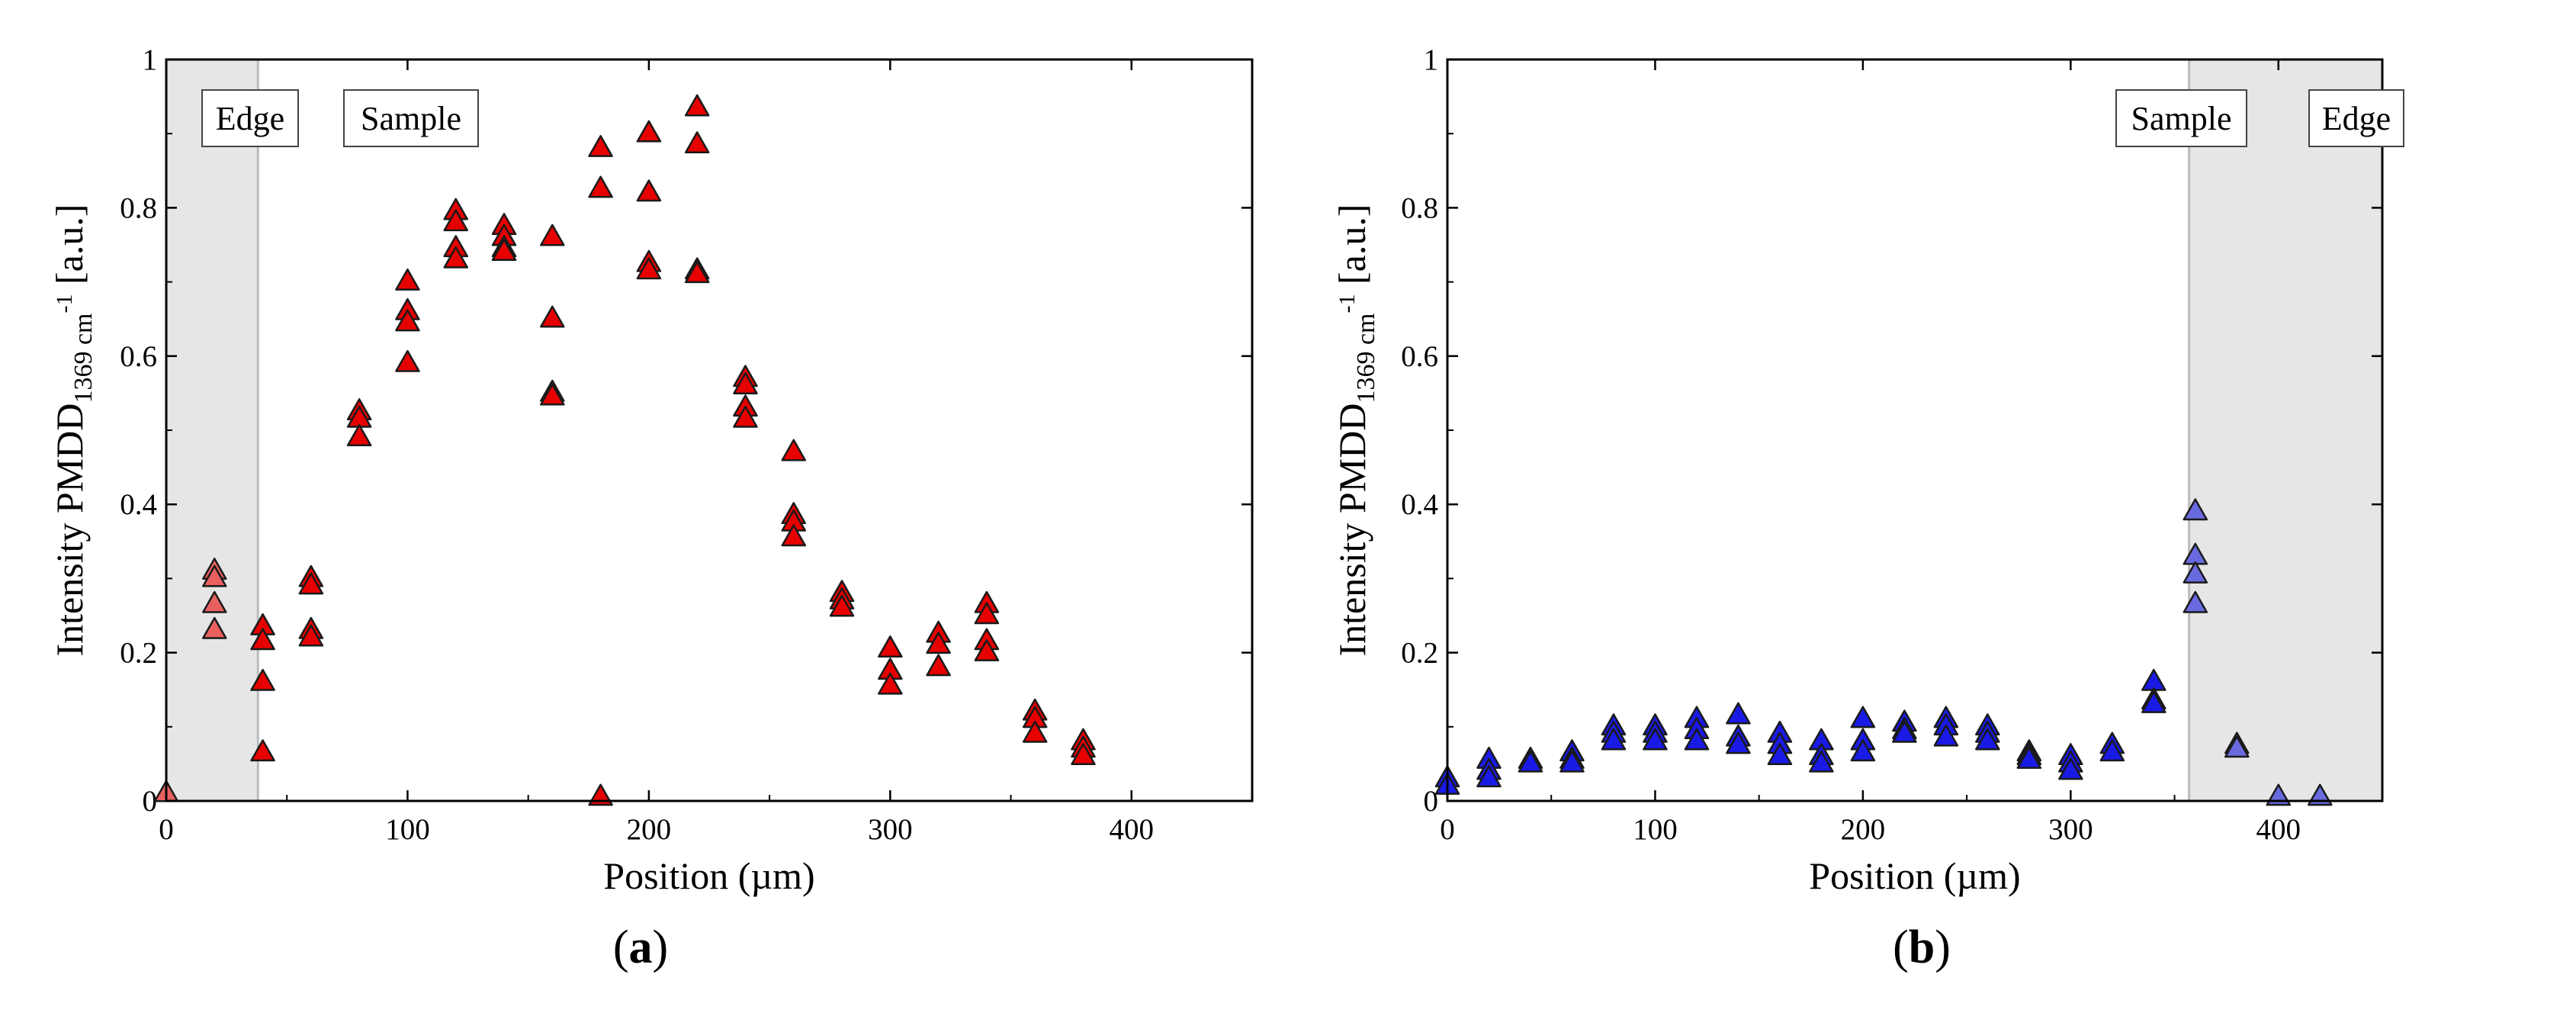 The image size is (2576, 1013). I want to click on data-points, so click(1883, 652).